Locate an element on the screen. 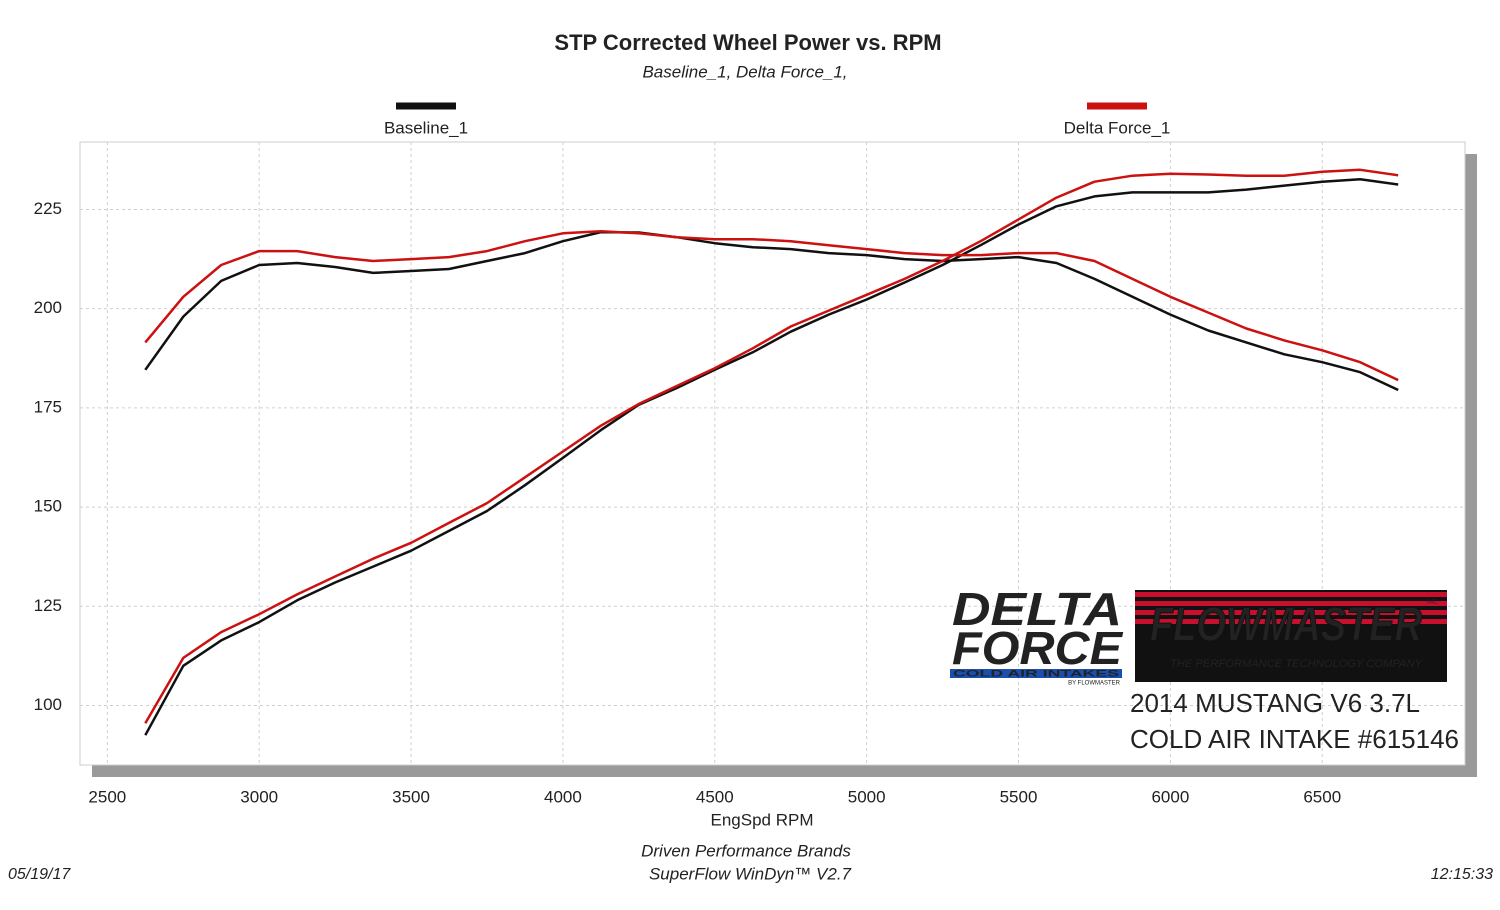 The width and height of the screenshot is (1500, 910). x-tick-label: 2500 is located at coordinates (107, 796).